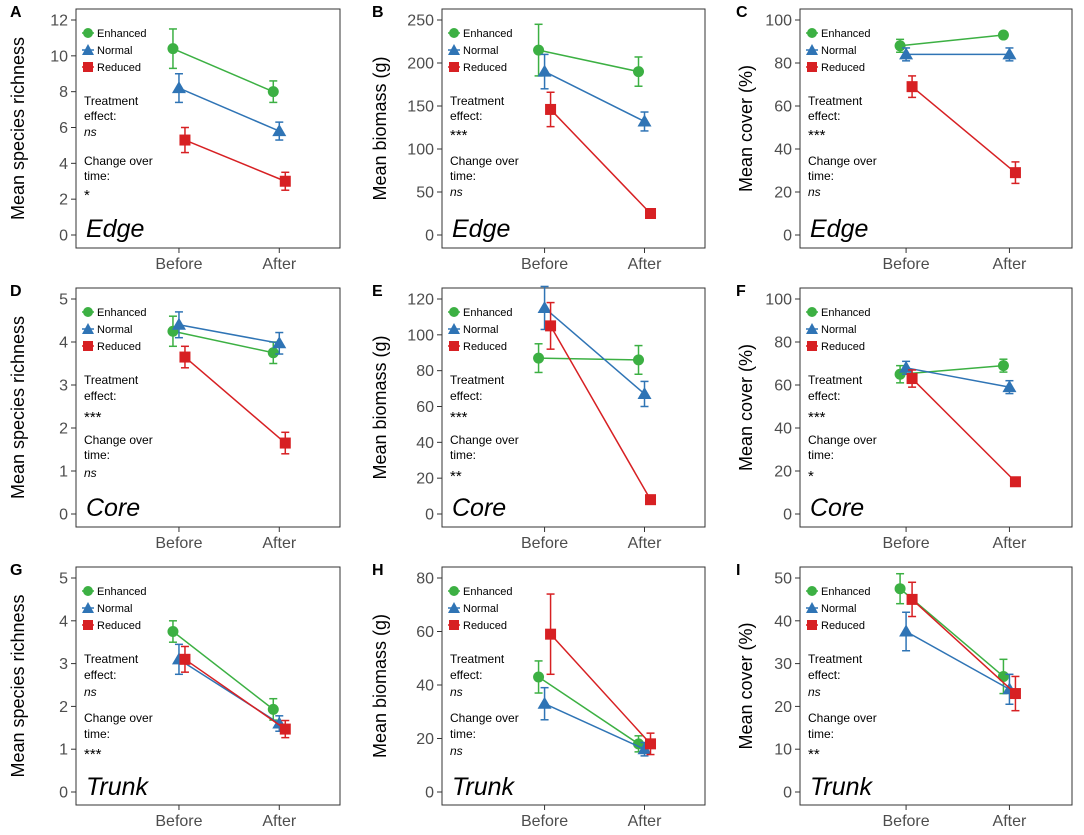 The height and width of the screenshot is (835, 1084). What do you see at coordinates (59, 56) in the screenshot?
I see `y-tick-label: 10` at bounding box center [59, 56].